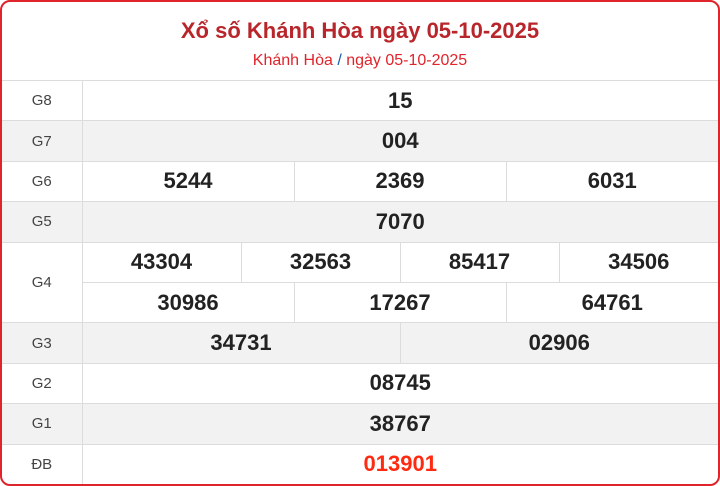  I want to click on special-prize-number: 013901, so click(399, 463).